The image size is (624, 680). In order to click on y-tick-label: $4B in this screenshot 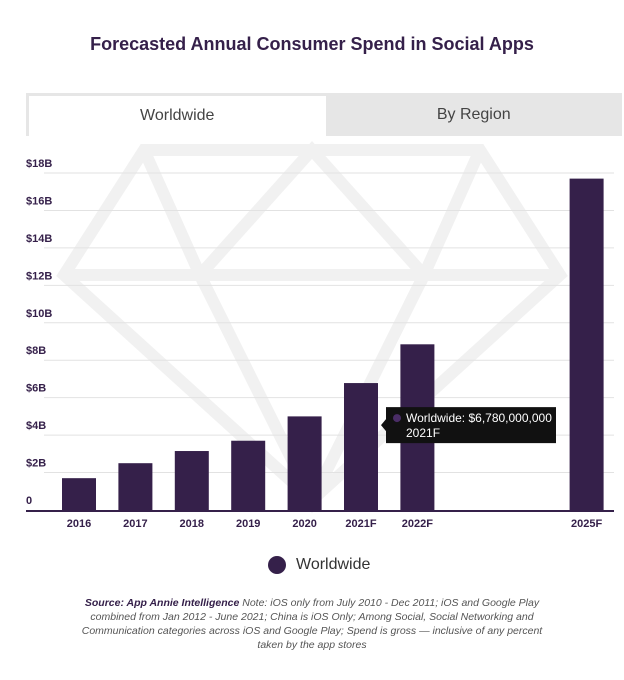, I will do `click(36, 426)`.